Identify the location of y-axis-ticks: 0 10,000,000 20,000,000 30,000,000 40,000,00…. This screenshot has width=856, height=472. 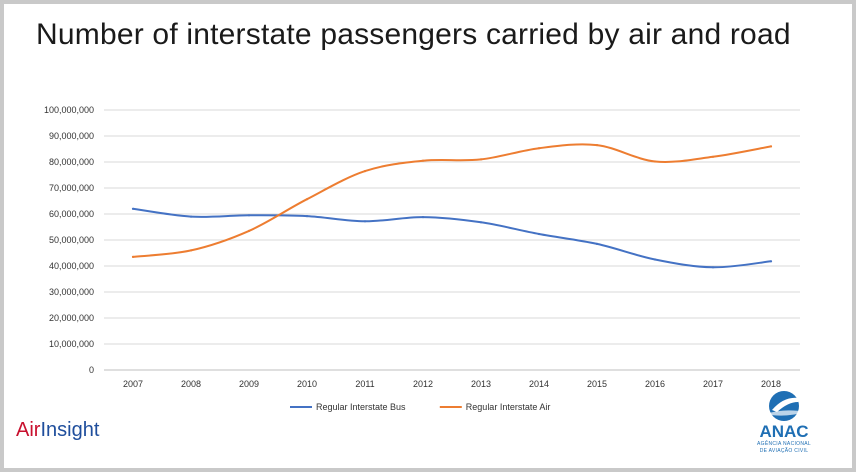
(69, 240).